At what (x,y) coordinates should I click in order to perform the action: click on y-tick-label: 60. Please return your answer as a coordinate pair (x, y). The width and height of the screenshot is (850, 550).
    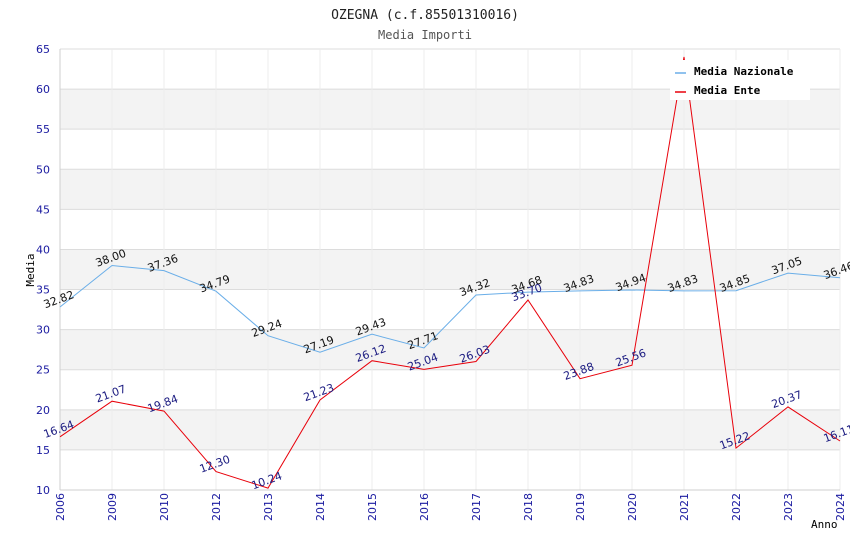
    Looking at the image, I should click on (43, 89).